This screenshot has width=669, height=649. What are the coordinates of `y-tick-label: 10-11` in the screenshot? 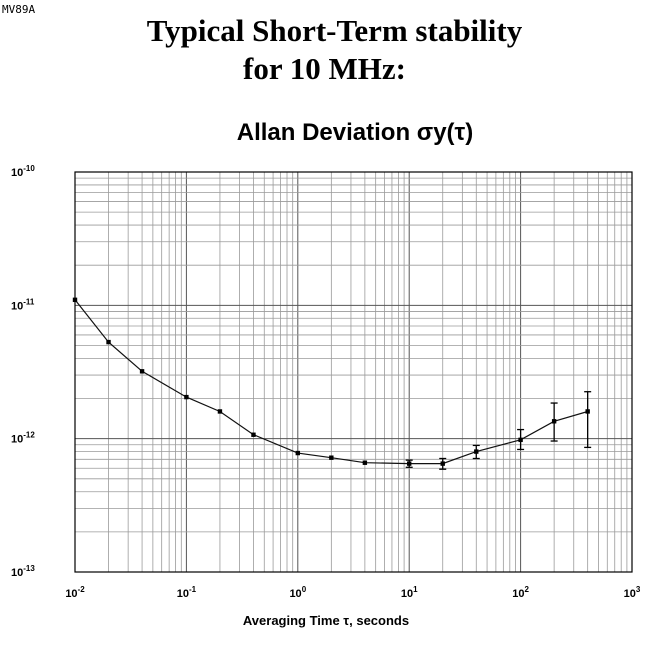 It's located at (23, 304).